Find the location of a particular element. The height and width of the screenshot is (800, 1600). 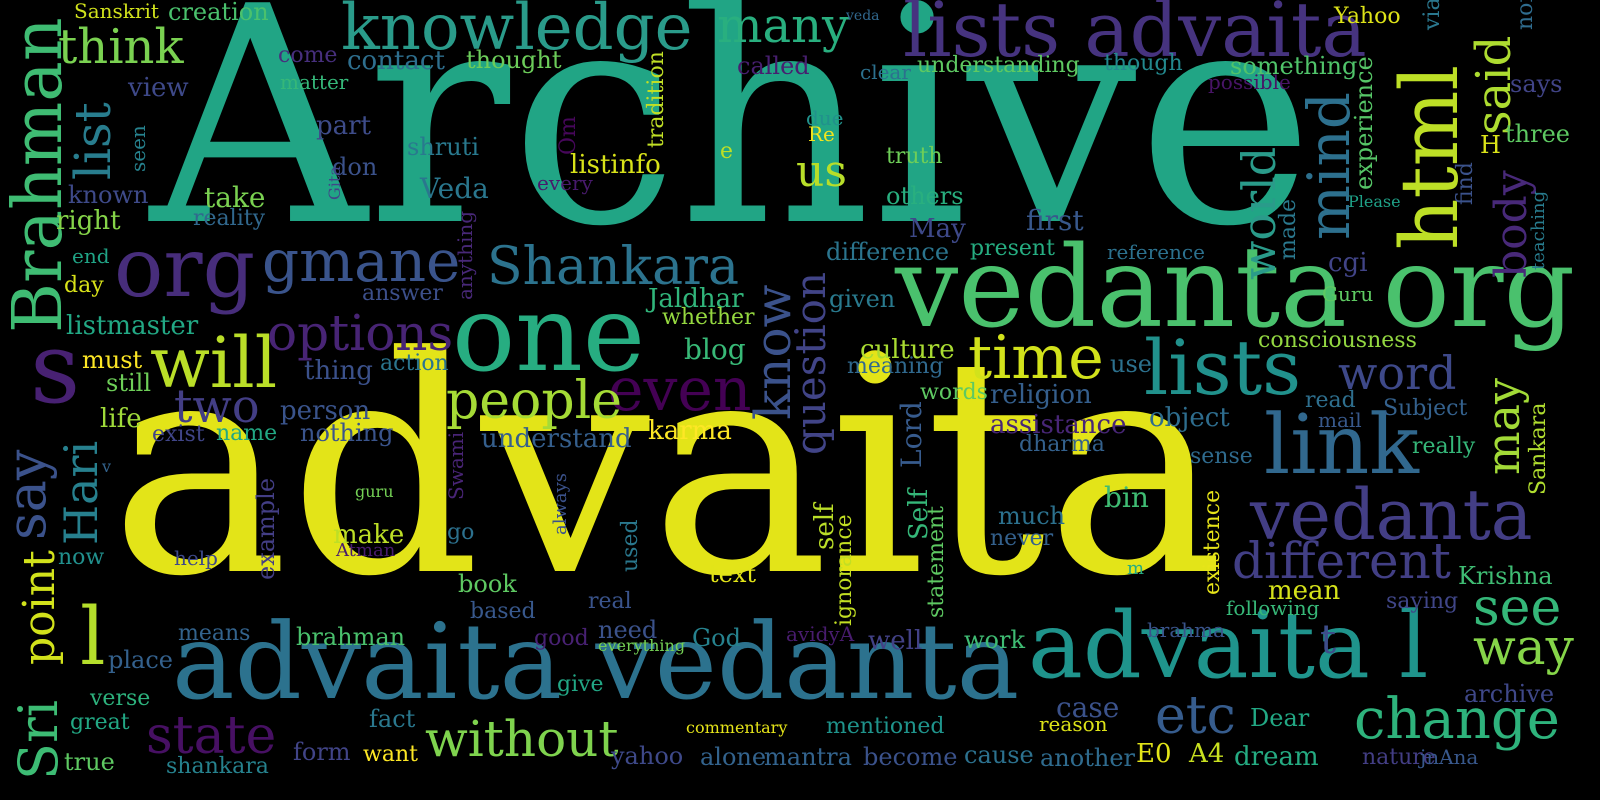

word-text: text is located at coordinates (733, 574).